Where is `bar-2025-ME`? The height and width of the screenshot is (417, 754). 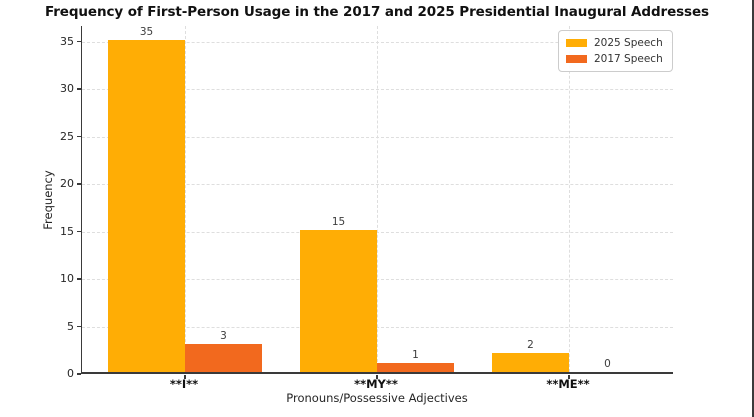 bar-2025-ME is located at coordinates (530, 362).